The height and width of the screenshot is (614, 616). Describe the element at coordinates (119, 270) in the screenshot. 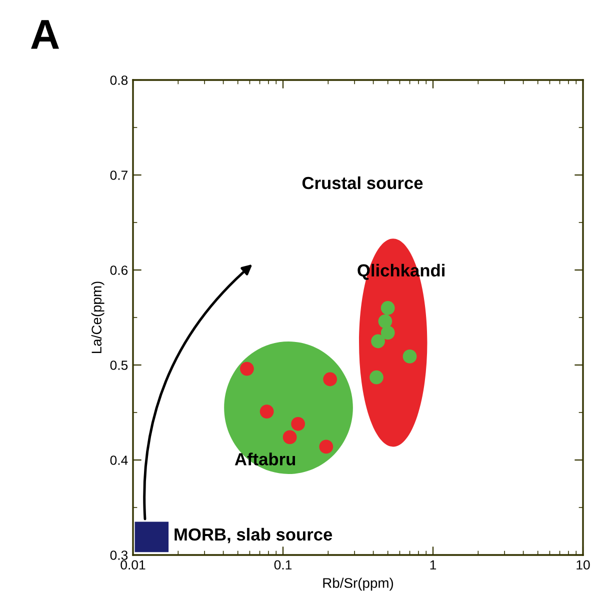

I see `y-tick-label: 0.6` at that location.